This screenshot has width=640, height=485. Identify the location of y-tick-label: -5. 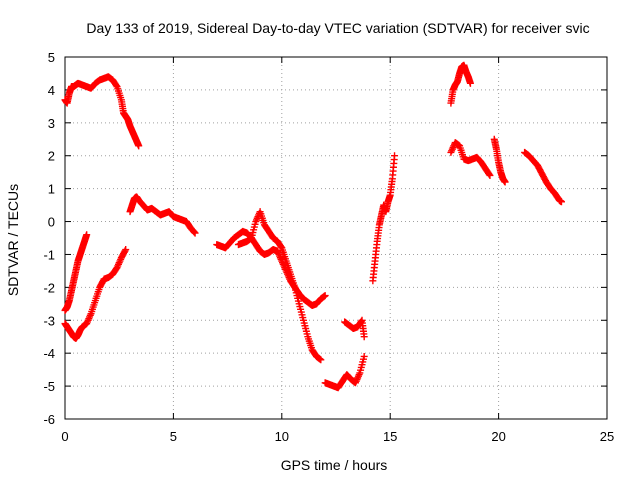
(49, 386).